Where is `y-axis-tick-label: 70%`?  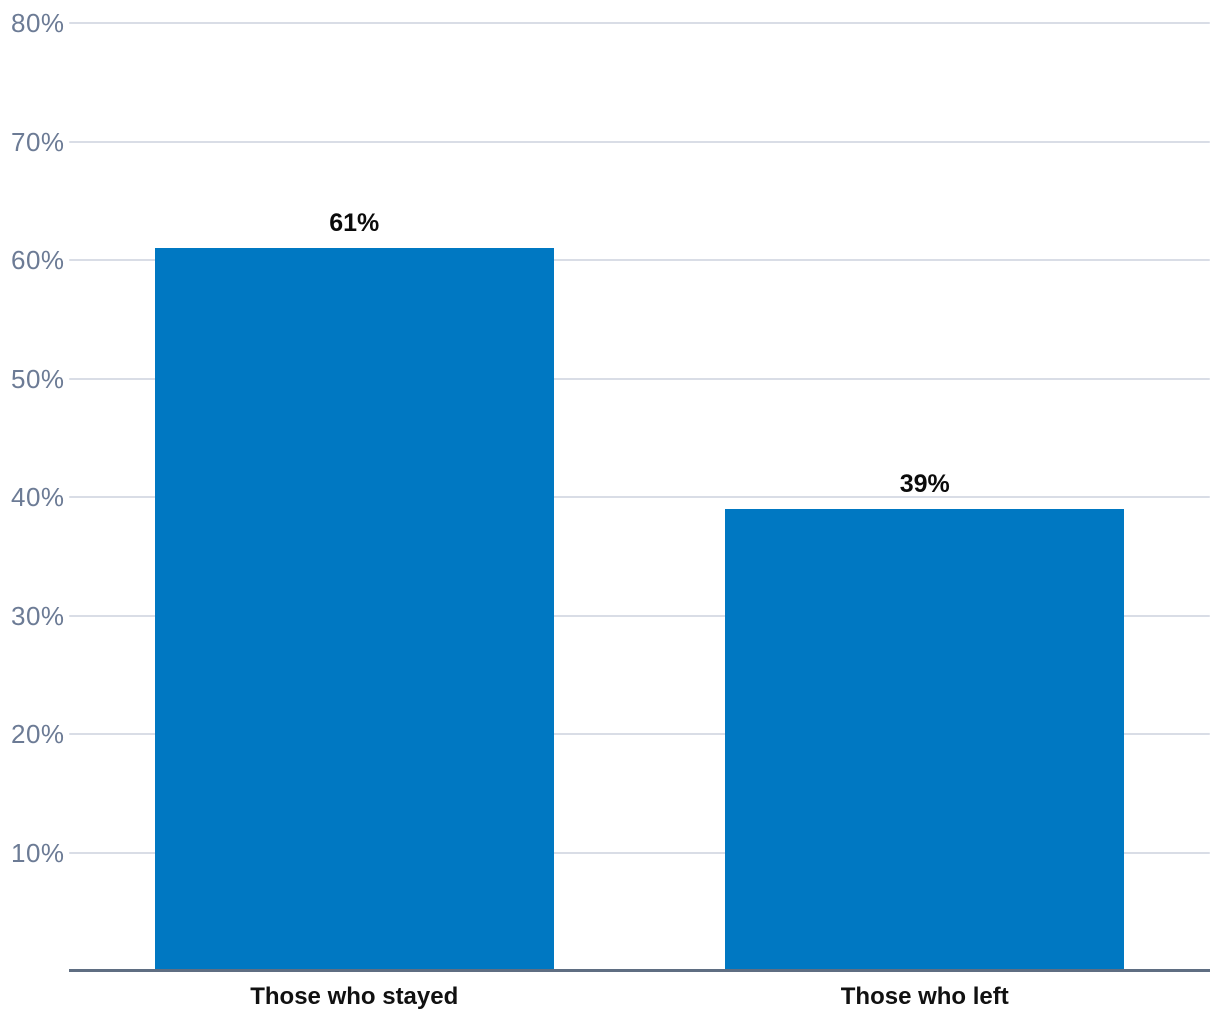
y-axis-tick-label: 70% is located at coordinates (38, 141).